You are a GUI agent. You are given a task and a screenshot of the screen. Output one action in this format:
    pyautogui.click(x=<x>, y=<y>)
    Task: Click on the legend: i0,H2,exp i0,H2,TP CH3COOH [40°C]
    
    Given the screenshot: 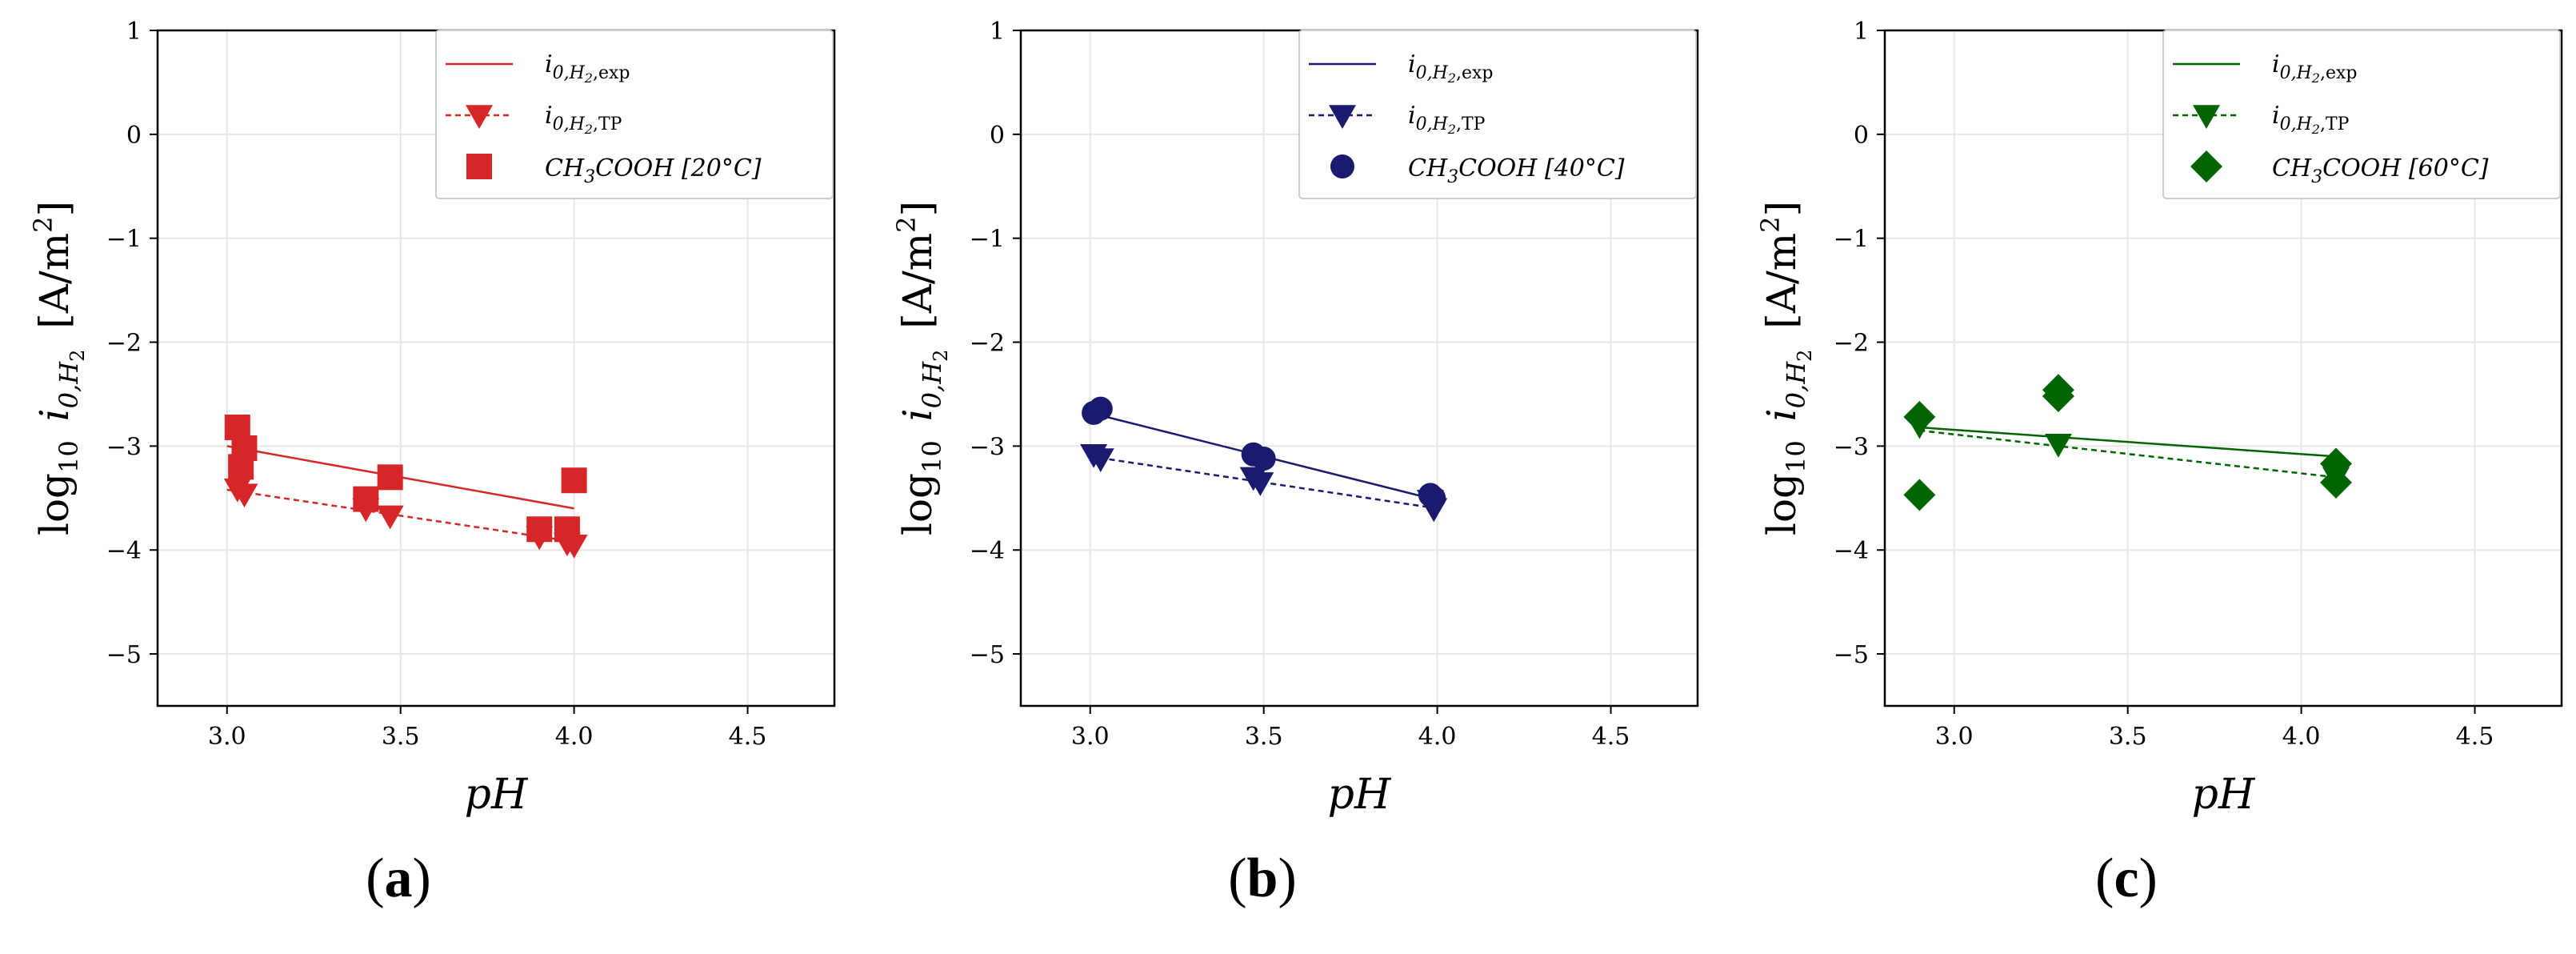 What is the action you would take?
    pyautogui.click(x=1497, y=114)
    